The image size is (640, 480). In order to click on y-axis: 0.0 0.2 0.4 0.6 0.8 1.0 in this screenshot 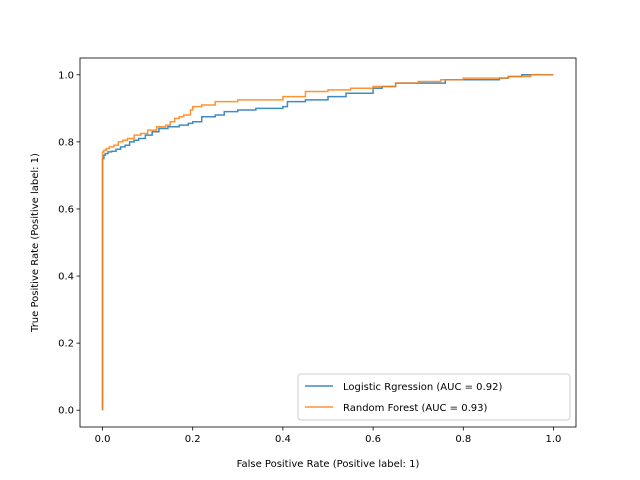, I will do `click(69, 243)`.